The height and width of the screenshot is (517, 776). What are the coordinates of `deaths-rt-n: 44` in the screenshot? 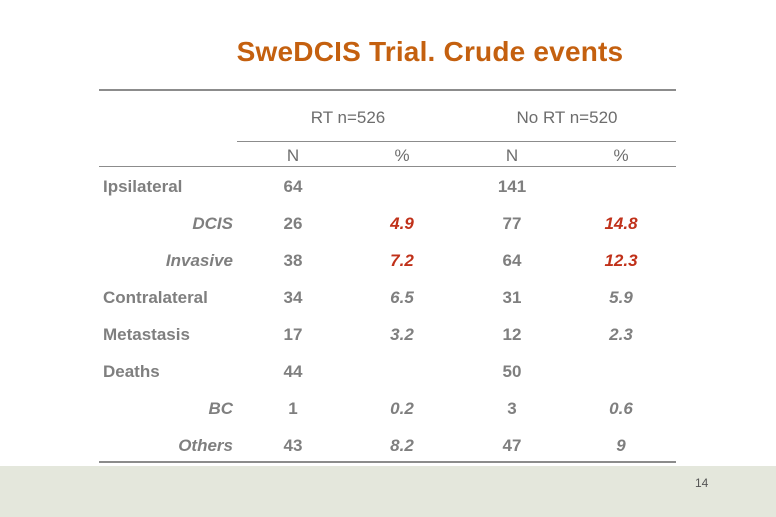 It's located at (293, 371).